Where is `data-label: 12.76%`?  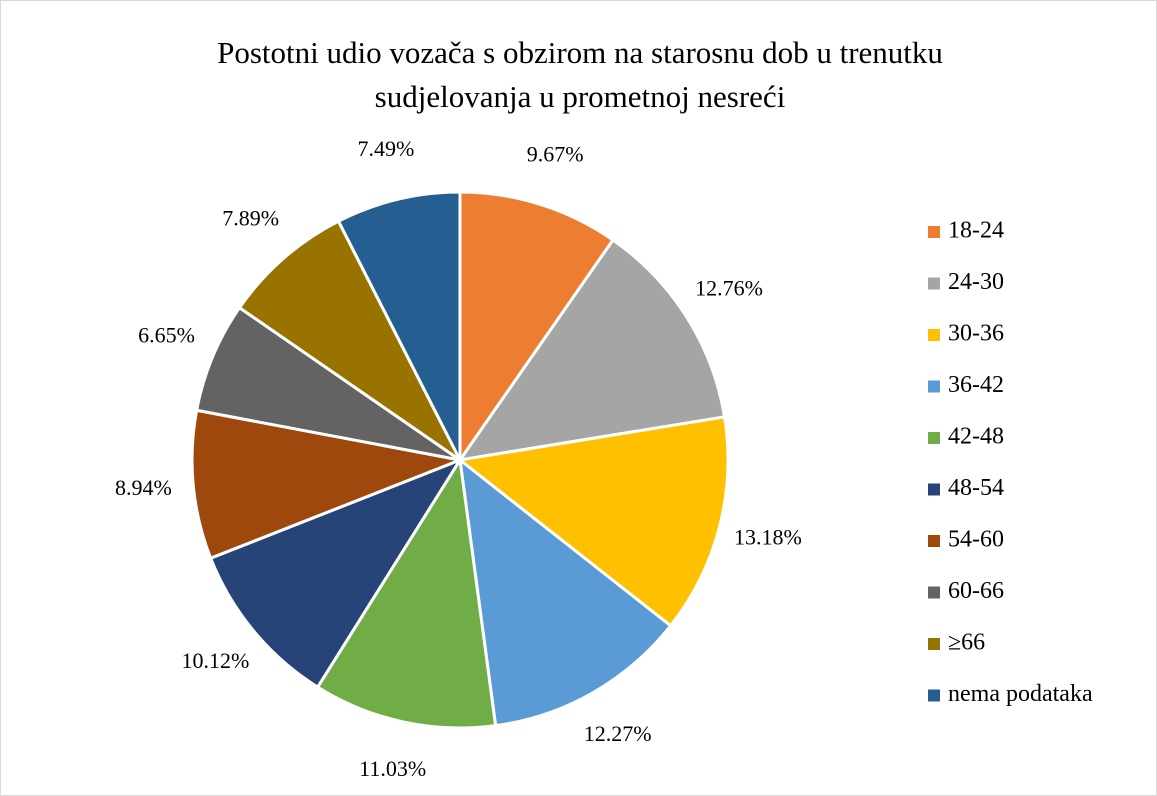
data-label: 12.76% is located at coordinates (729, 287).